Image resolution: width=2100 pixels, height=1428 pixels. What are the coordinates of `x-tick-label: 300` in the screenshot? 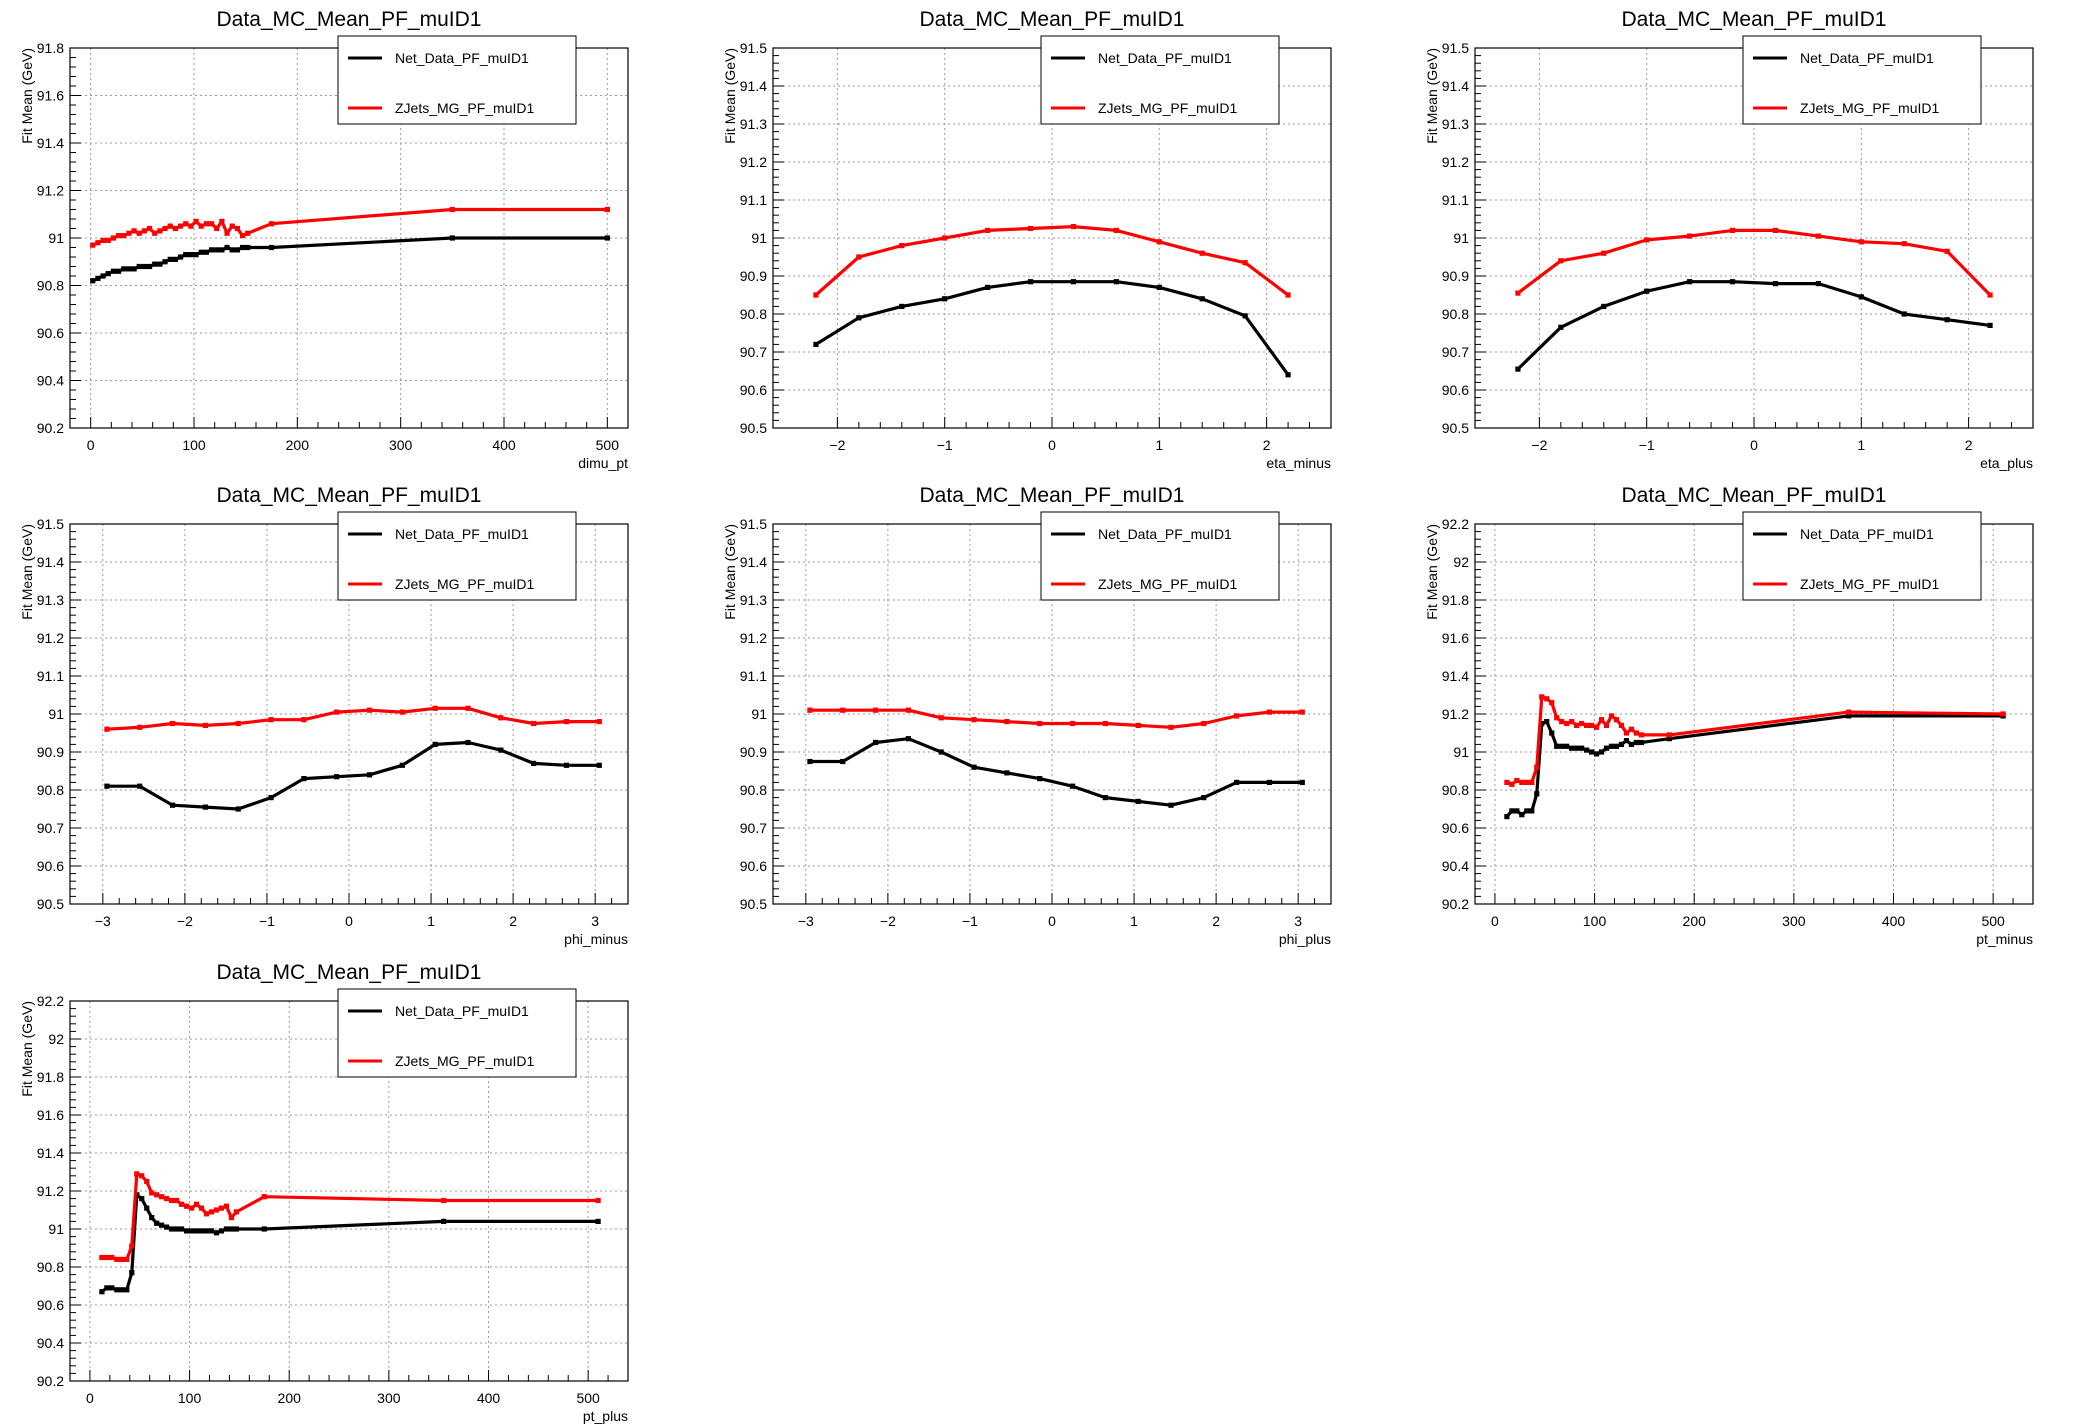 It's located at (401, 445).